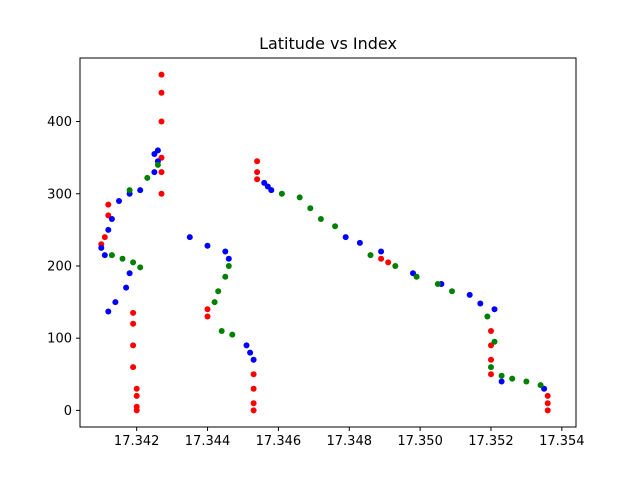 The image size is (640, 484). What do you see at coordinates (59, 339) in the screenshot?
I see `y-tick-label: 100` at bounding box center [59, 339].